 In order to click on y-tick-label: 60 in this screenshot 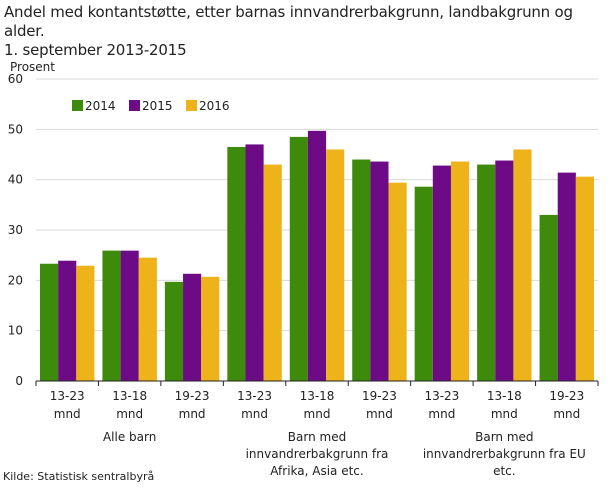, I will do `click(15, 79)`.